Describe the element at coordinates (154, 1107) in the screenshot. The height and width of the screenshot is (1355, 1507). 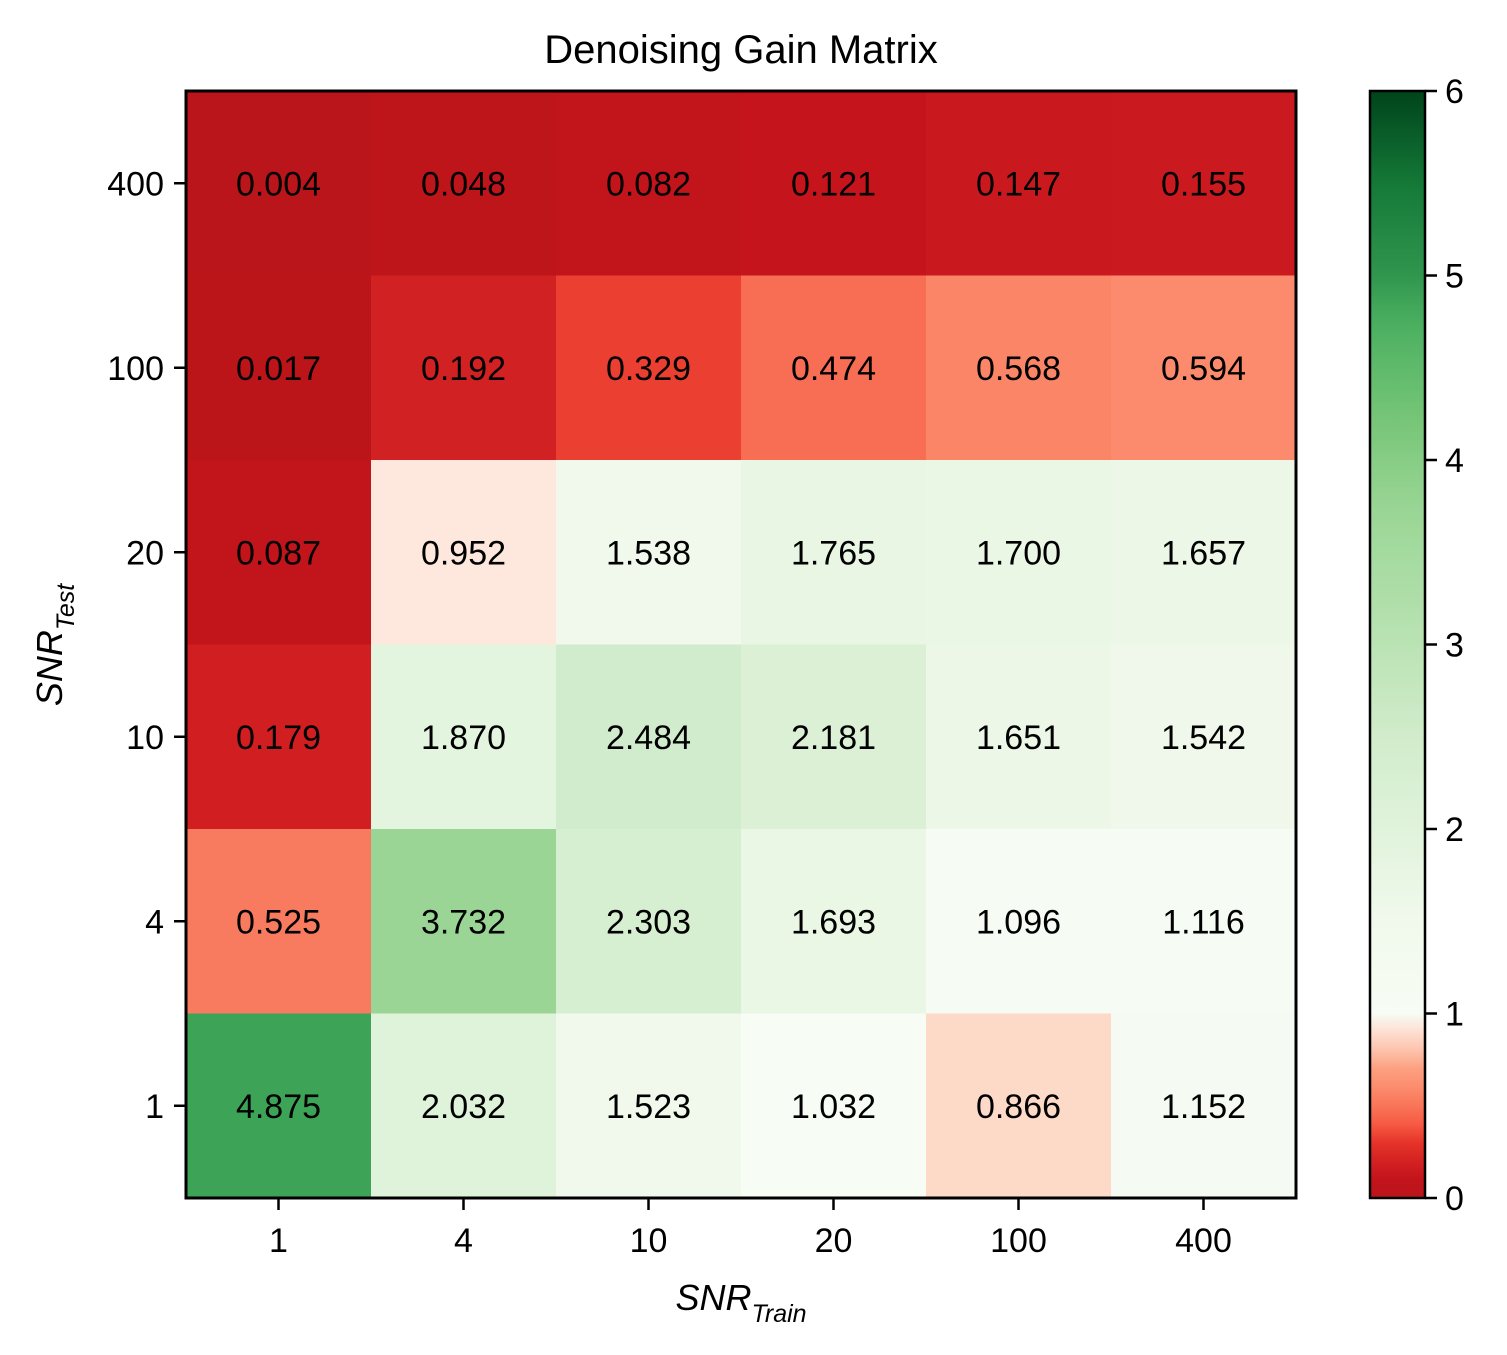
I see `y-tick-label: 1` at that location.